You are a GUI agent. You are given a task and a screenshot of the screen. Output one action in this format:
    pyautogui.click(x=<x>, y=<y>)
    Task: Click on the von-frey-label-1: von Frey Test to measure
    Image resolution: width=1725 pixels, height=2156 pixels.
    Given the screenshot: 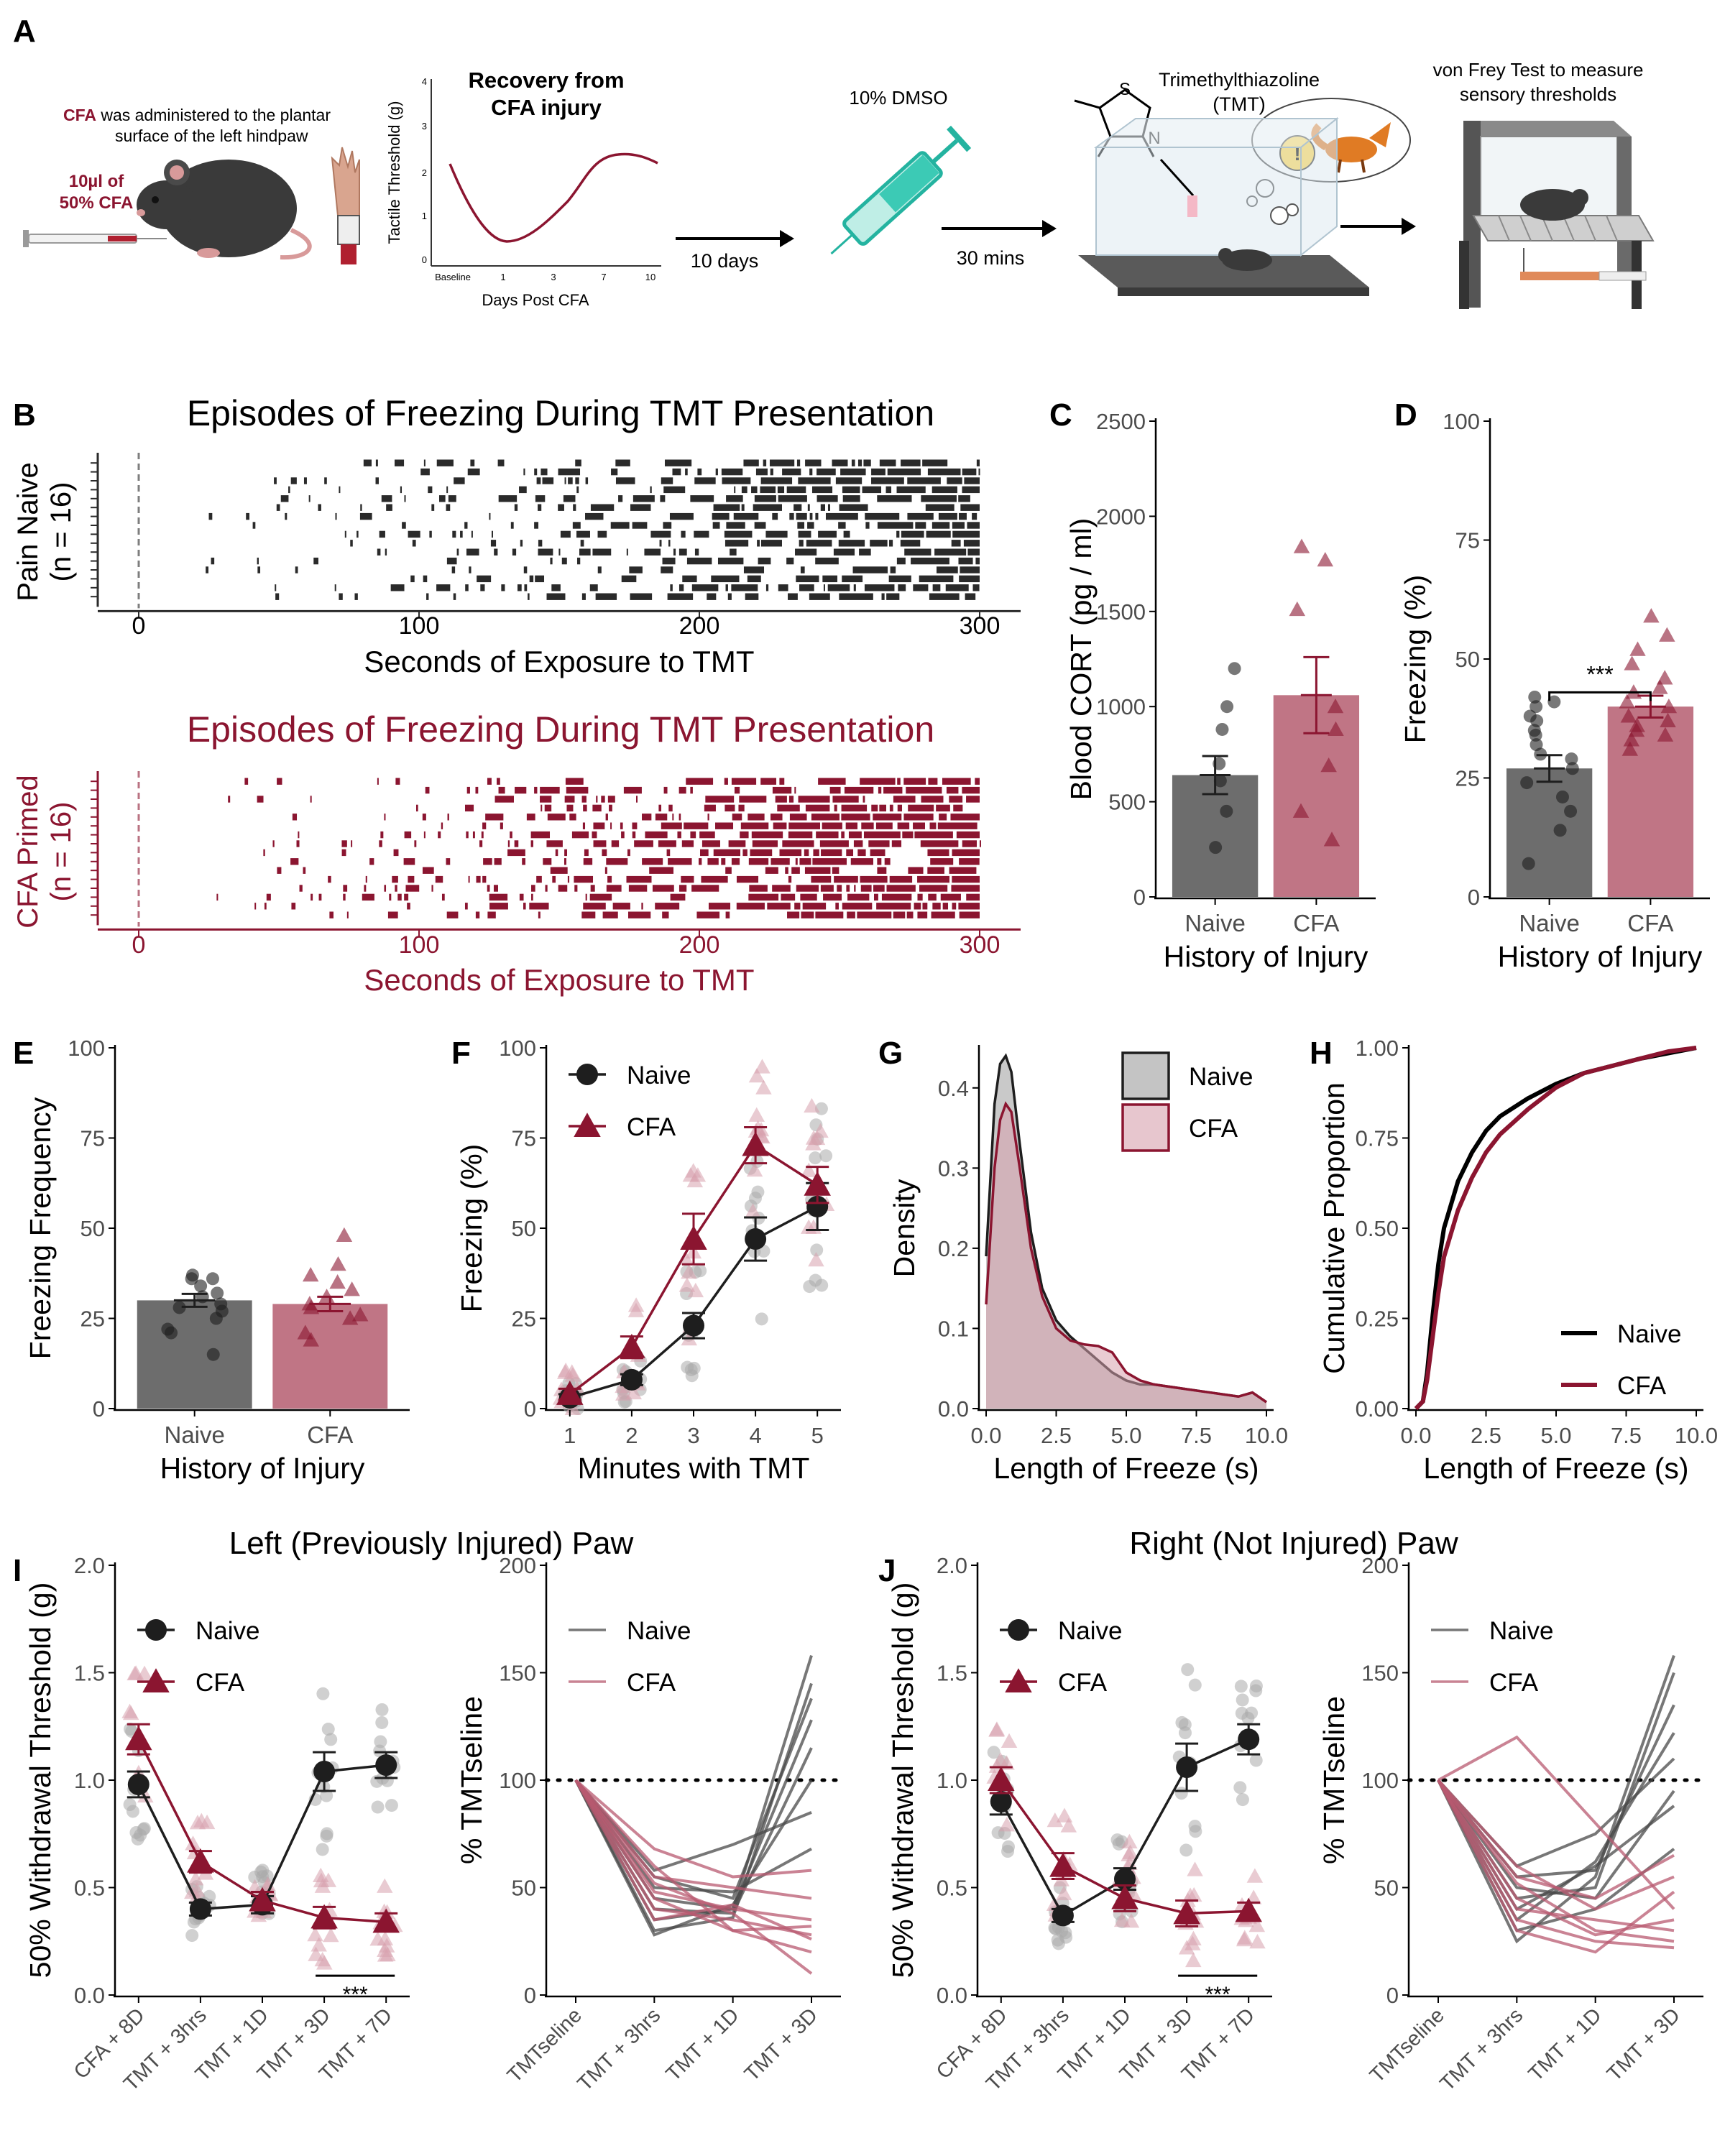 What is the action you would take?
    pyautogui.click(x=1538, y=69)
    